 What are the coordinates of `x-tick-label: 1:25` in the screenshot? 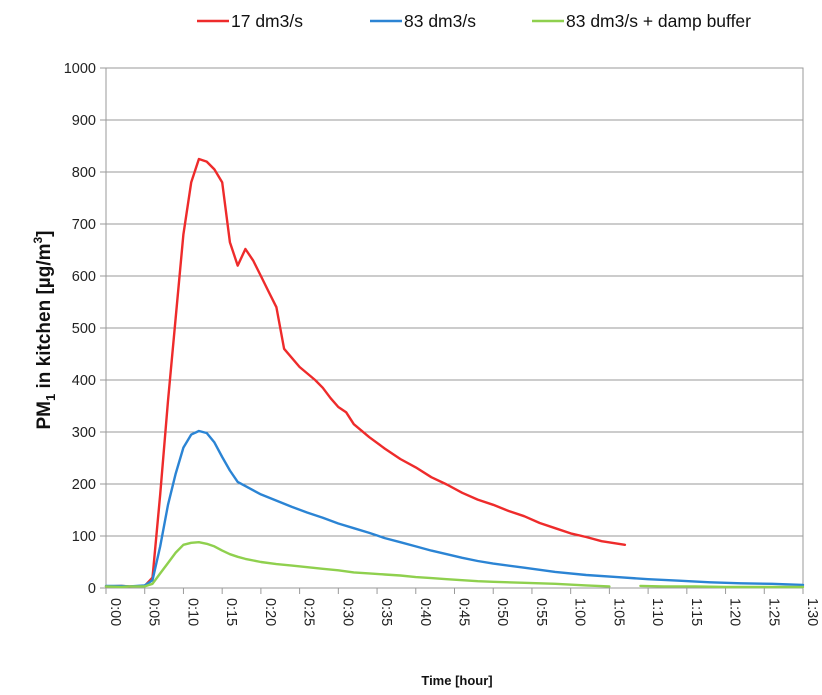 It's located at (773, 612).